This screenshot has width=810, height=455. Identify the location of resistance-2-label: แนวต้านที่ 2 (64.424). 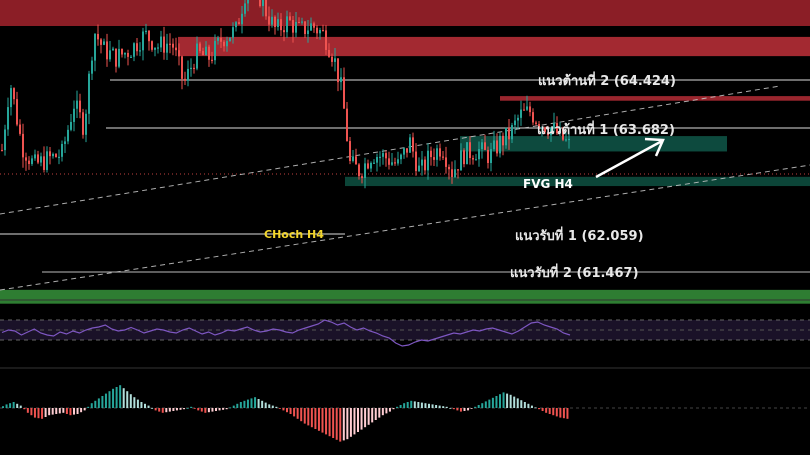
(607, 80).